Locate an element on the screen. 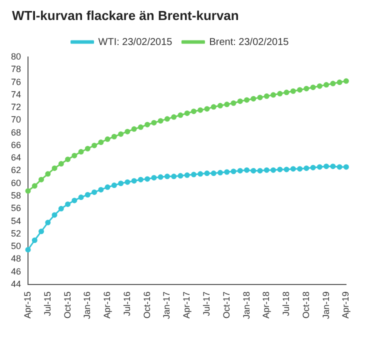 The image size is (369, 338). y-tick-label: 72 is located at coordinates (16, 107).